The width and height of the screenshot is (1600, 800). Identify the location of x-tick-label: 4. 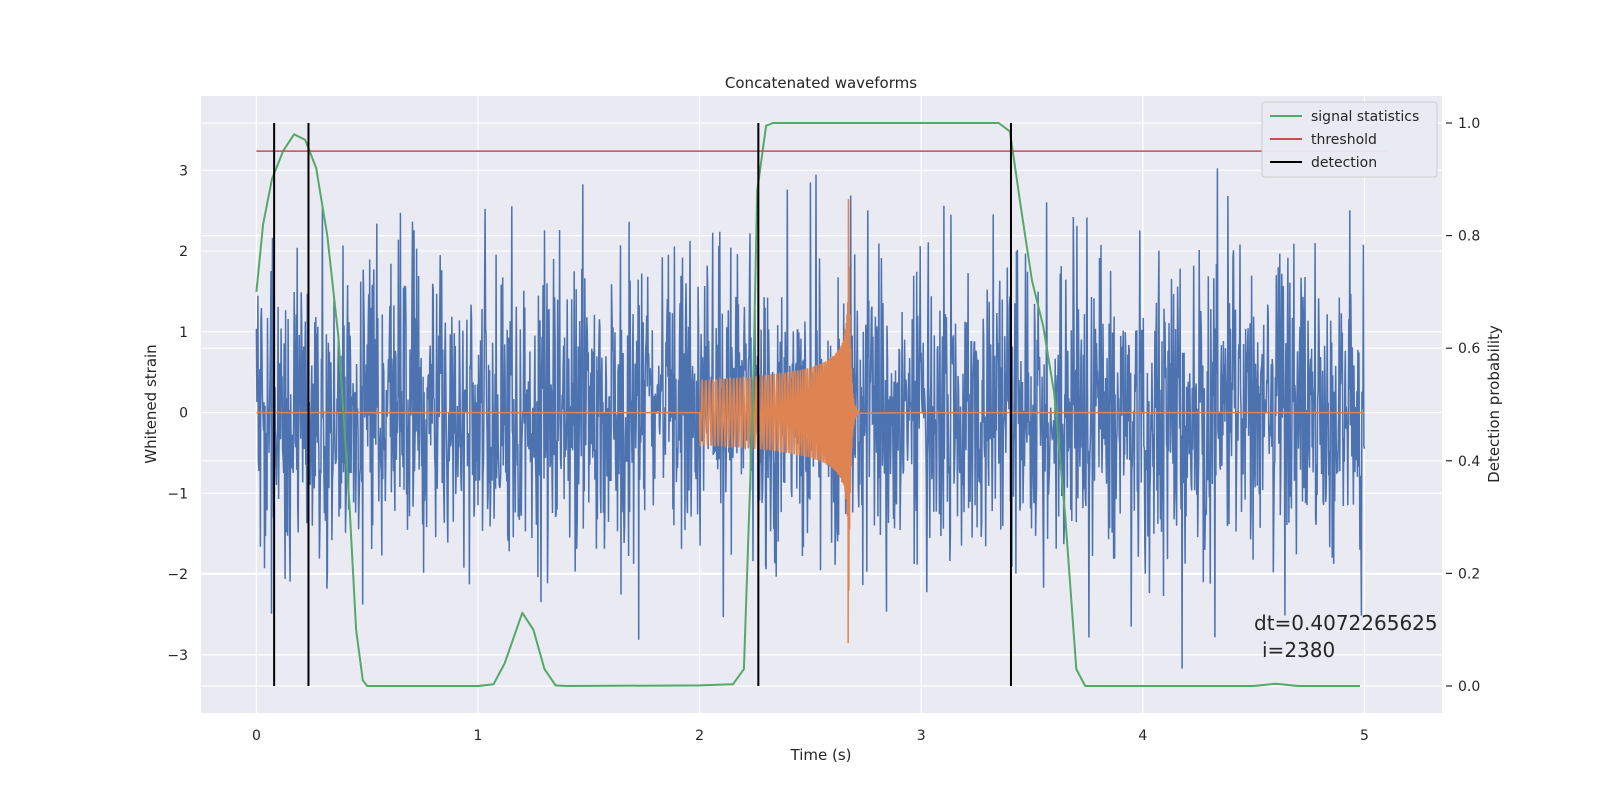
(1142, 736).